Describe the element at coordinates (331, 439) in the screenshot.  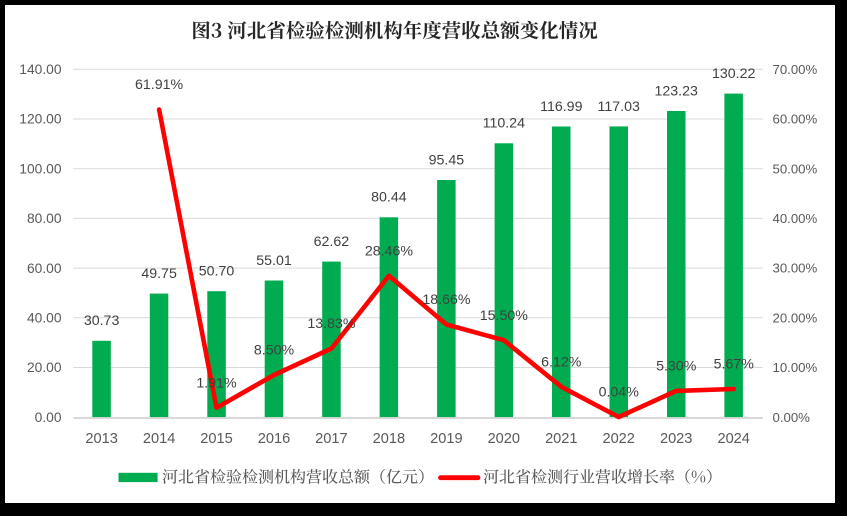
I see `svg-text: 2017` at that location.